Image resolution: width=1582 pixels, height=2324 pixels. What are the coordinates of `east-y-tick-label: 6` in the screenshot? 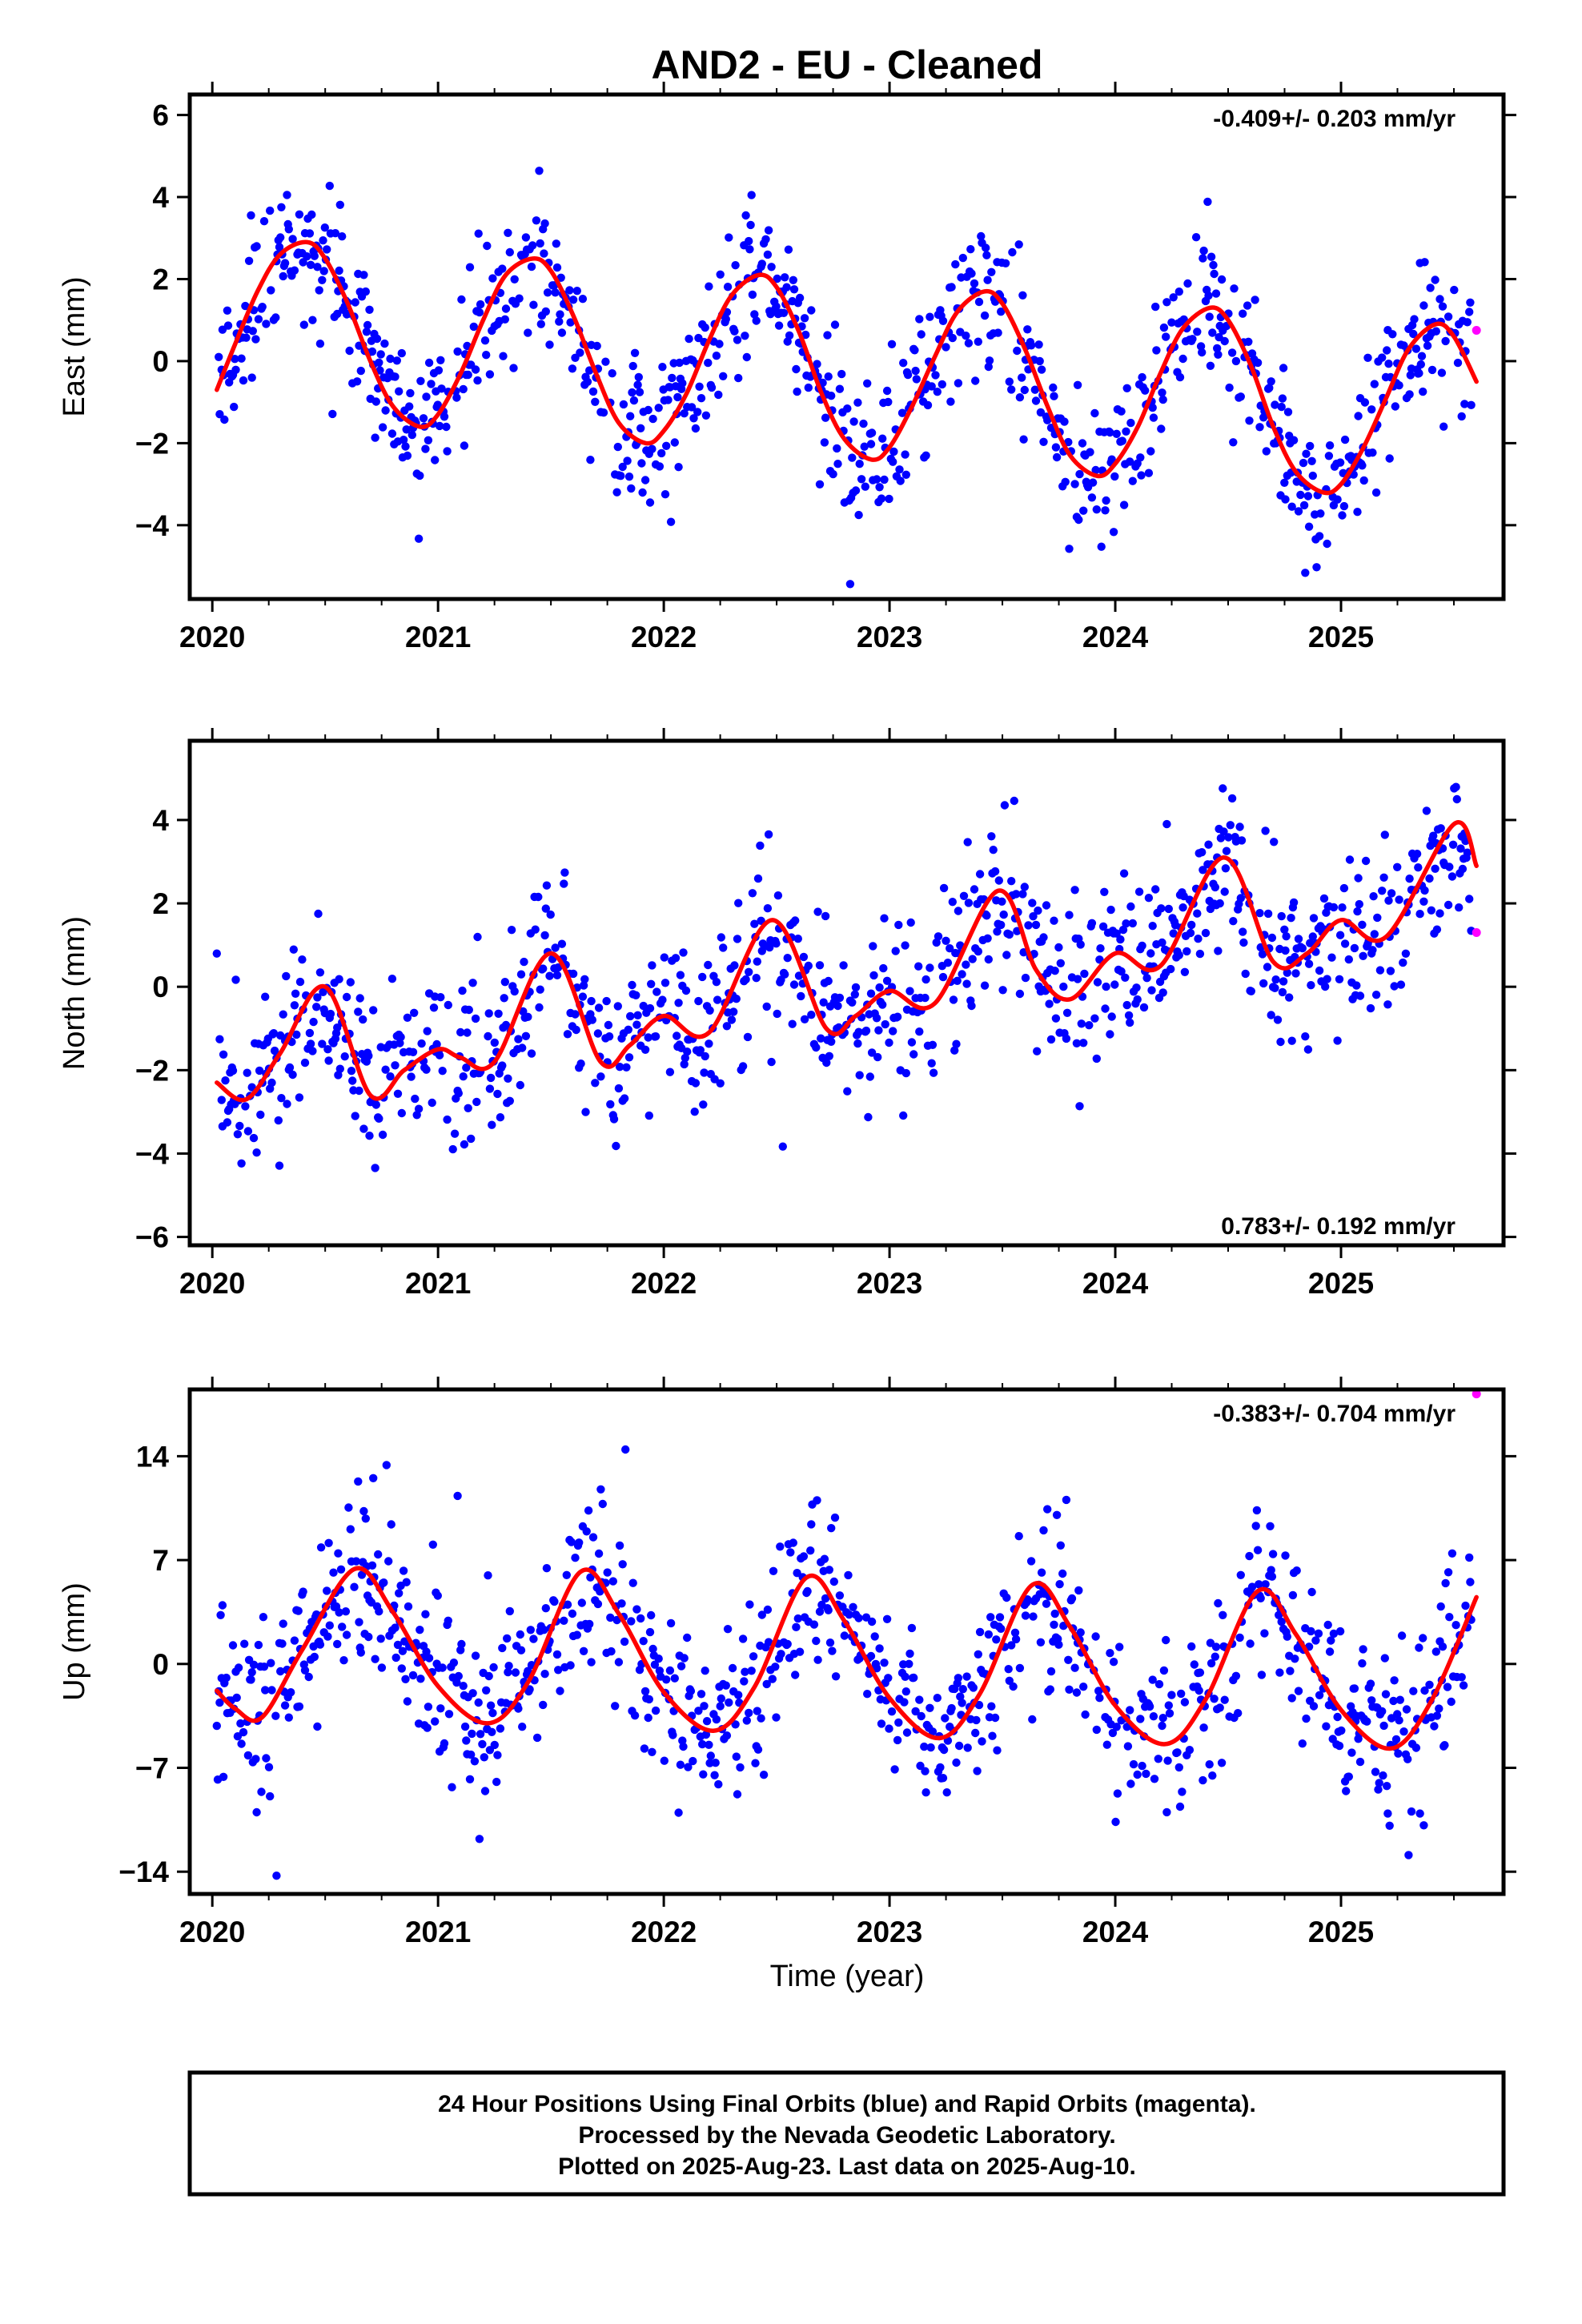 It's located at (161, 116).